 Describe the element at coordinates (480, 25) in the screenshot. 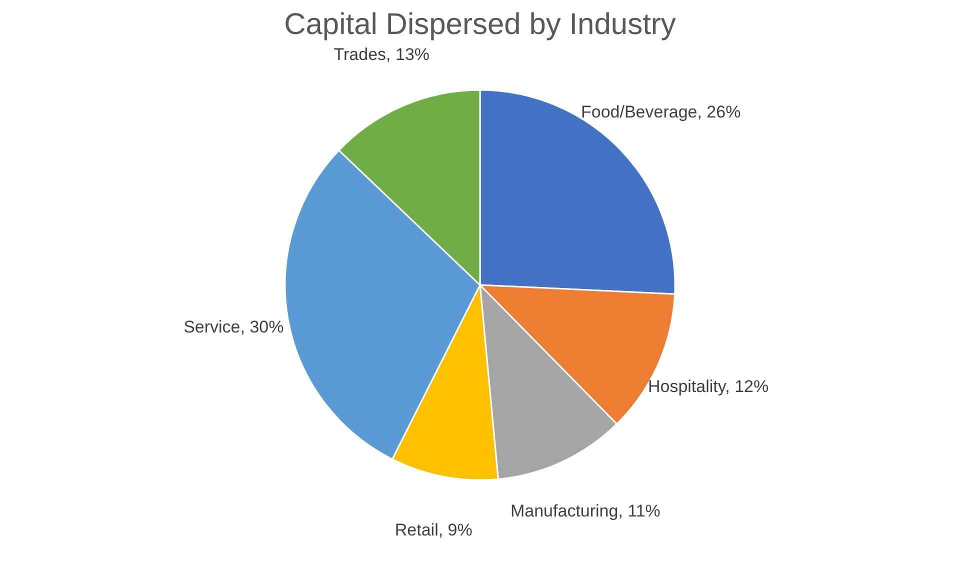

I see `chart-title: Capital Dispersed by Industry` at that location.